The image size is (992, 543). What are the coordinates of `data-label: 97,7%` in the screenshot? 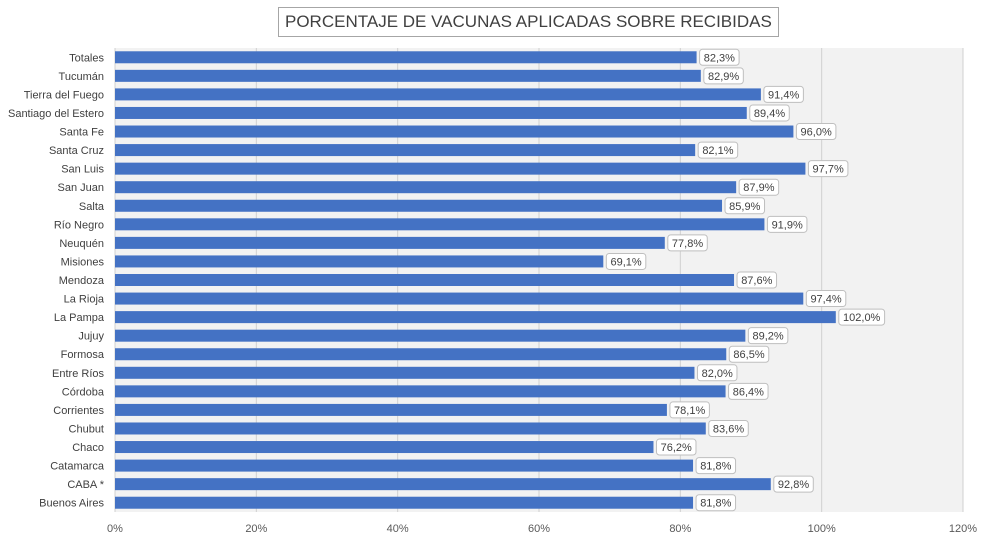 It's located at (828, 170).